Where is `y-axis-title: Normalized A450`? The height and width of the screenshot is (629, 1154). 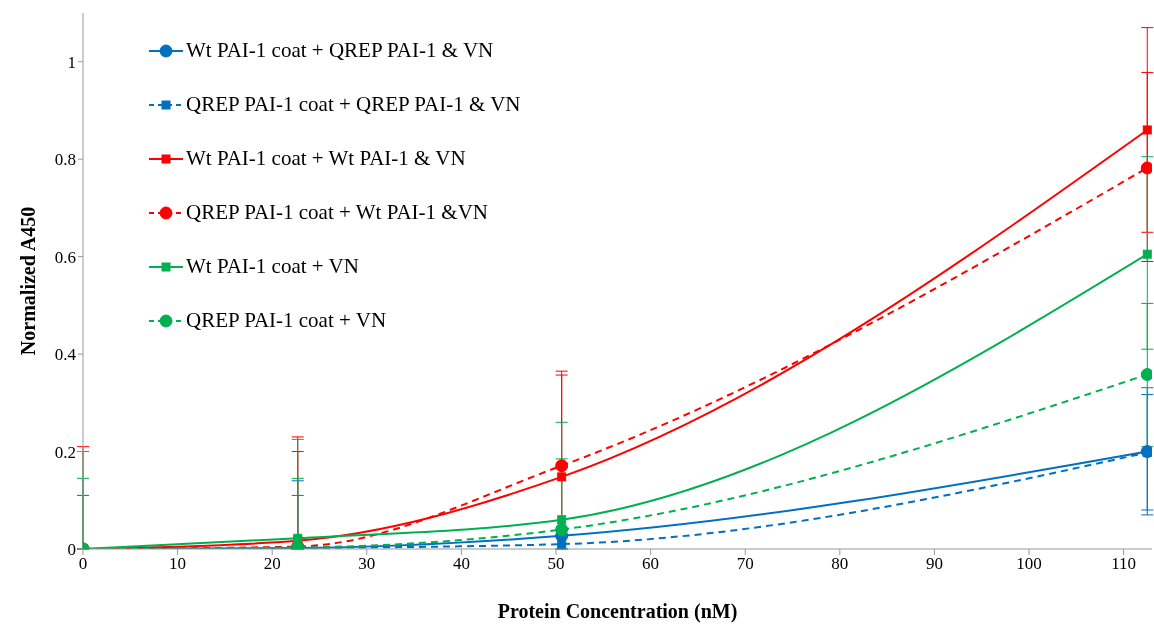 y-axis-title: Normalized A450 is located at coordinates (28, 281).